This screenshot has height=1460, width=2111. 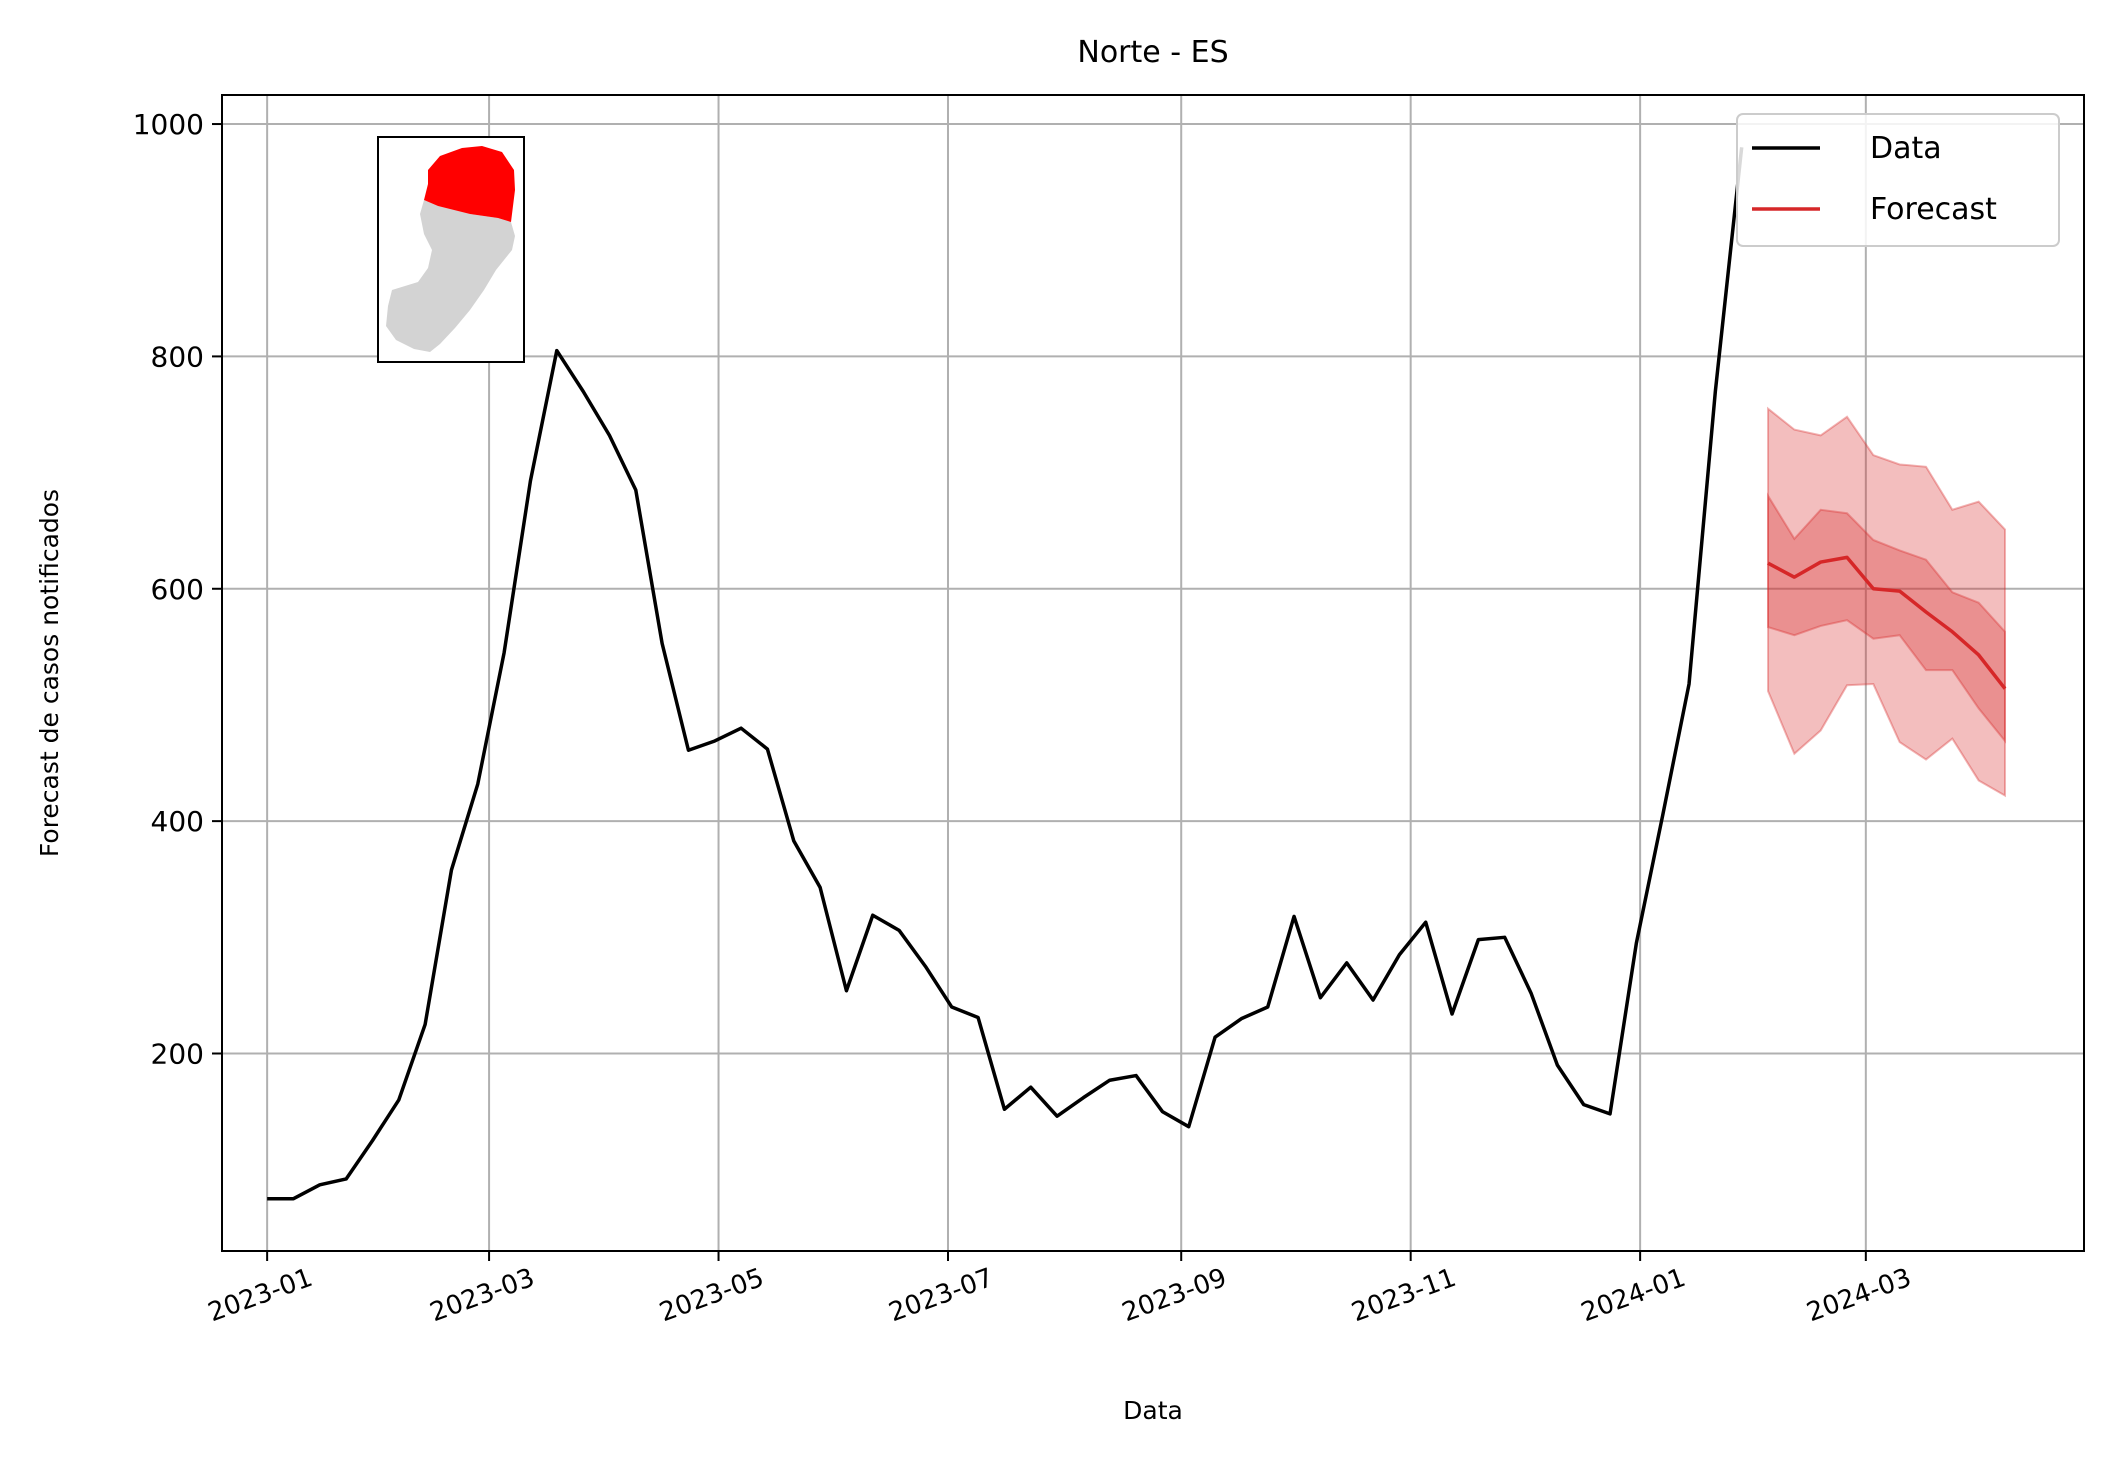 I want to click on legend-label-data: Data, so click(x=1906, y=148).